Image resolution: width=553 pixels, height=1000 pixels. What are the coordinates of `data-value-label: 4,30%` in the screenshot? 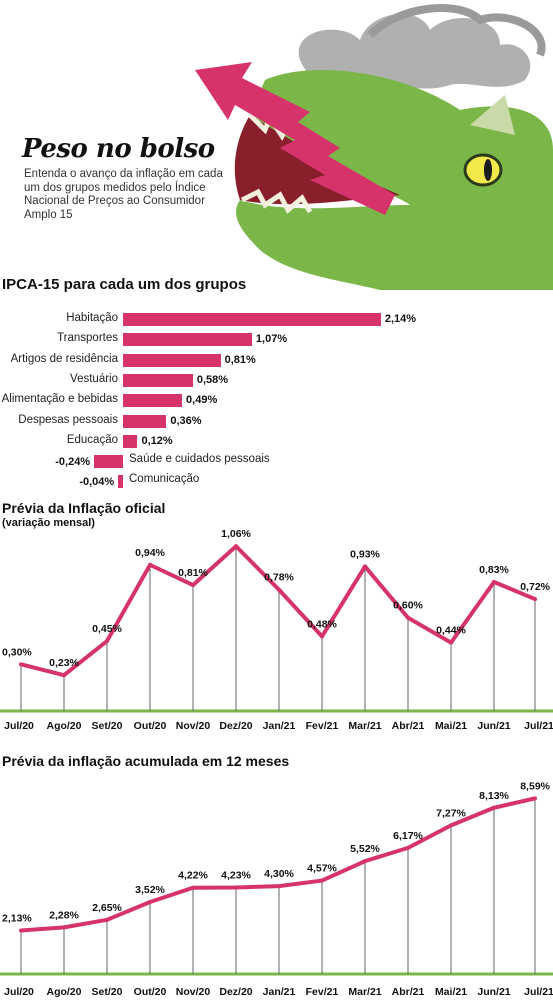 It's located at (279, 874).